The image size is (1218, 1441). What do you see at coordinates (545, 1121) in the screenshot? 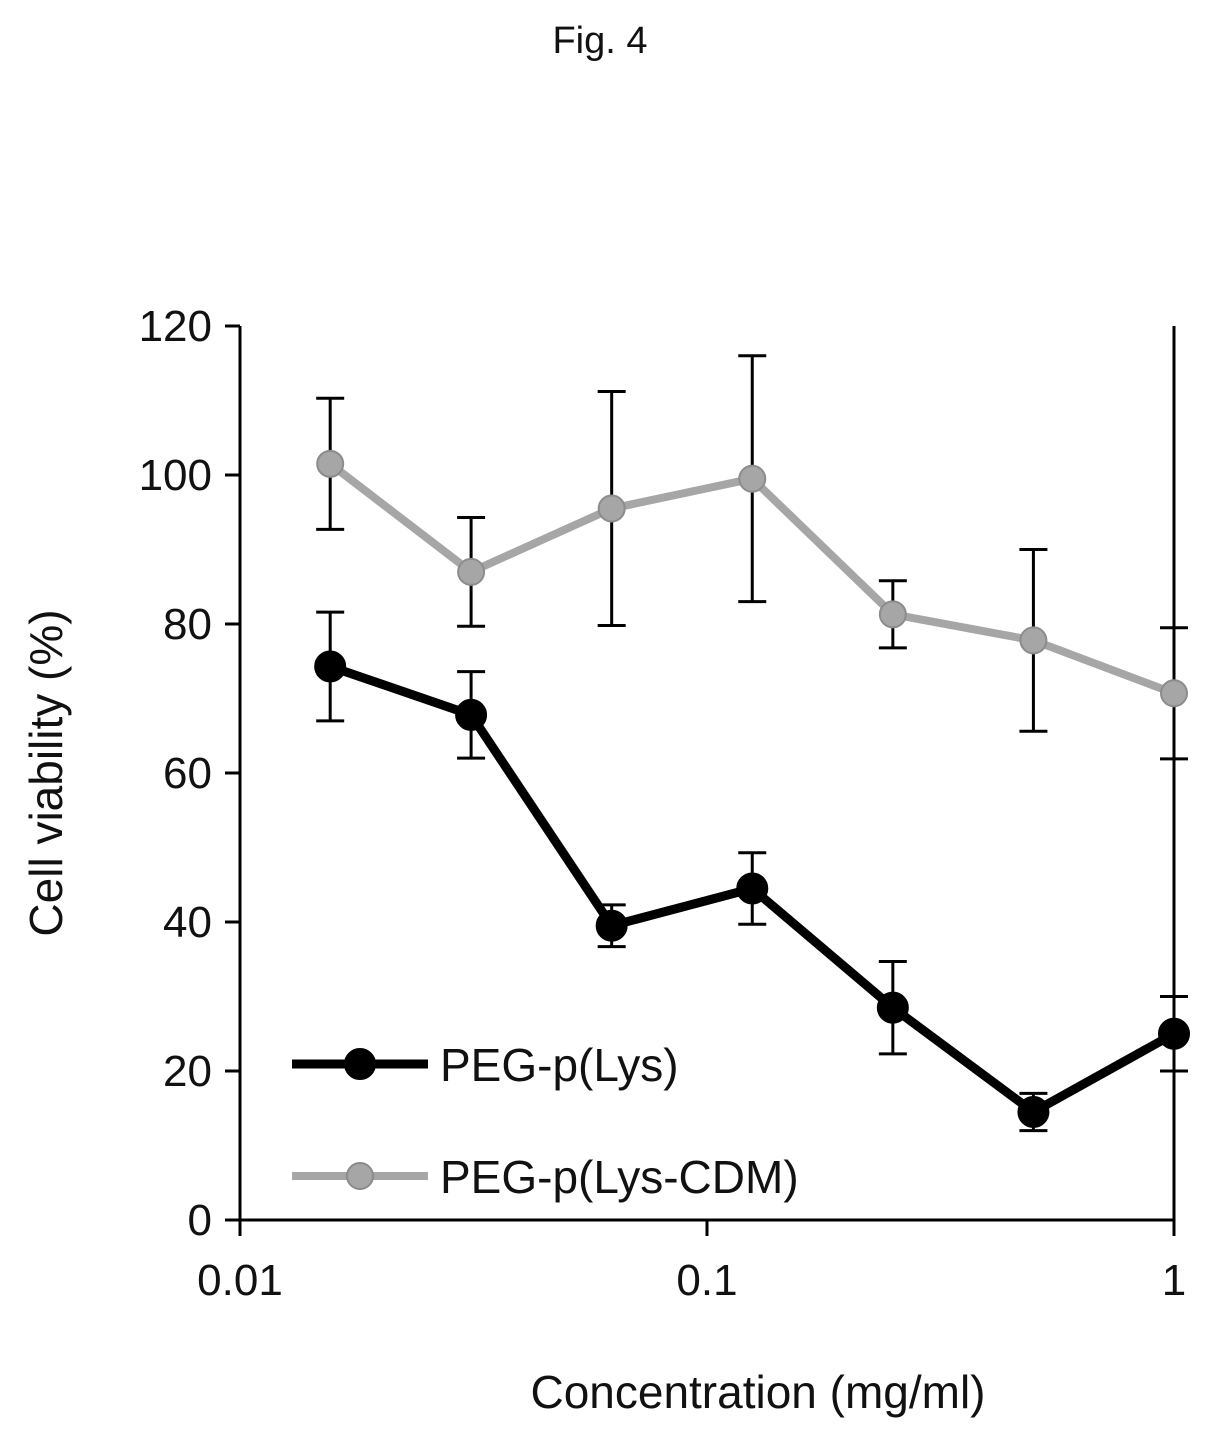
I see `legend: PEG-p(Lys) PEG-p(Lys-CDM)` at bounding box center [545, 1121].